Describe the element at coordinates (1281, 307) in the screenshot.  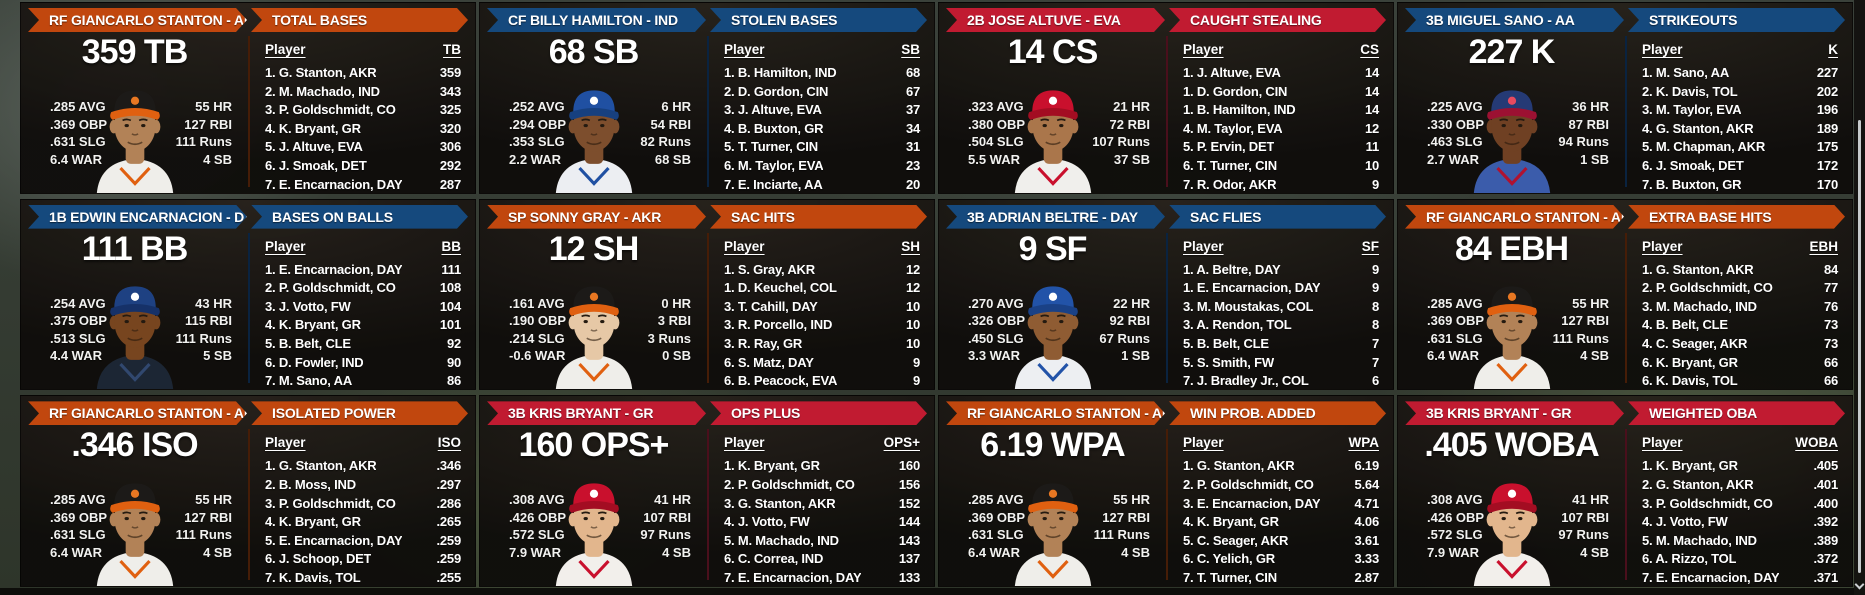
I see `leader-row: 3. M. Moustakas, COL 8` at that location.